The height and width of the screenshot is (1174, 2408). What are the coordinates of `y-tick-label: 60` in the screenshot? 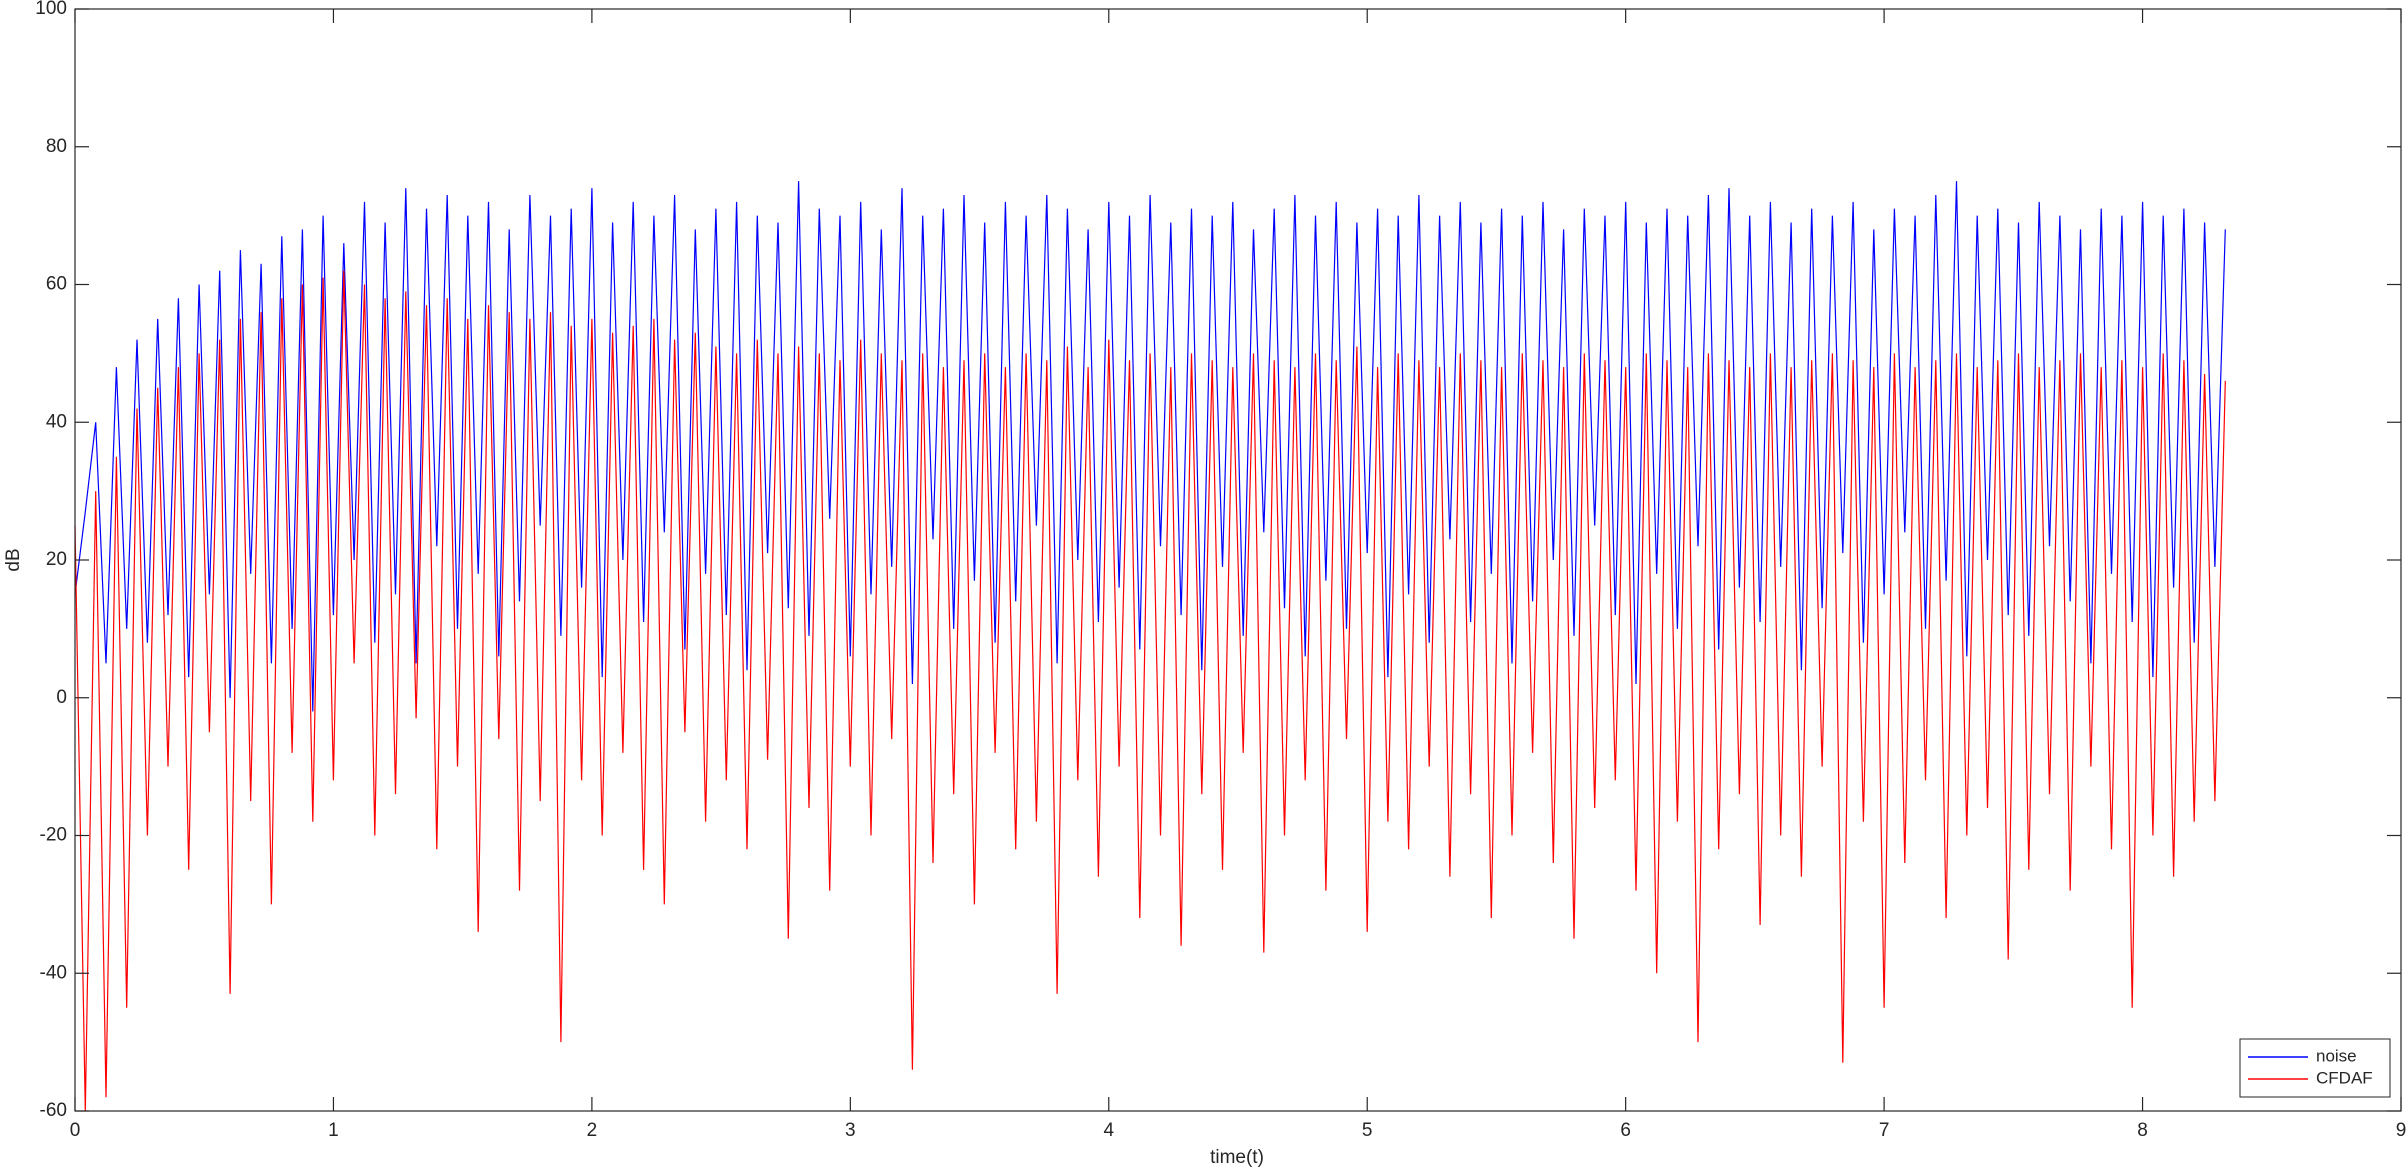 It's located at (56, 284).